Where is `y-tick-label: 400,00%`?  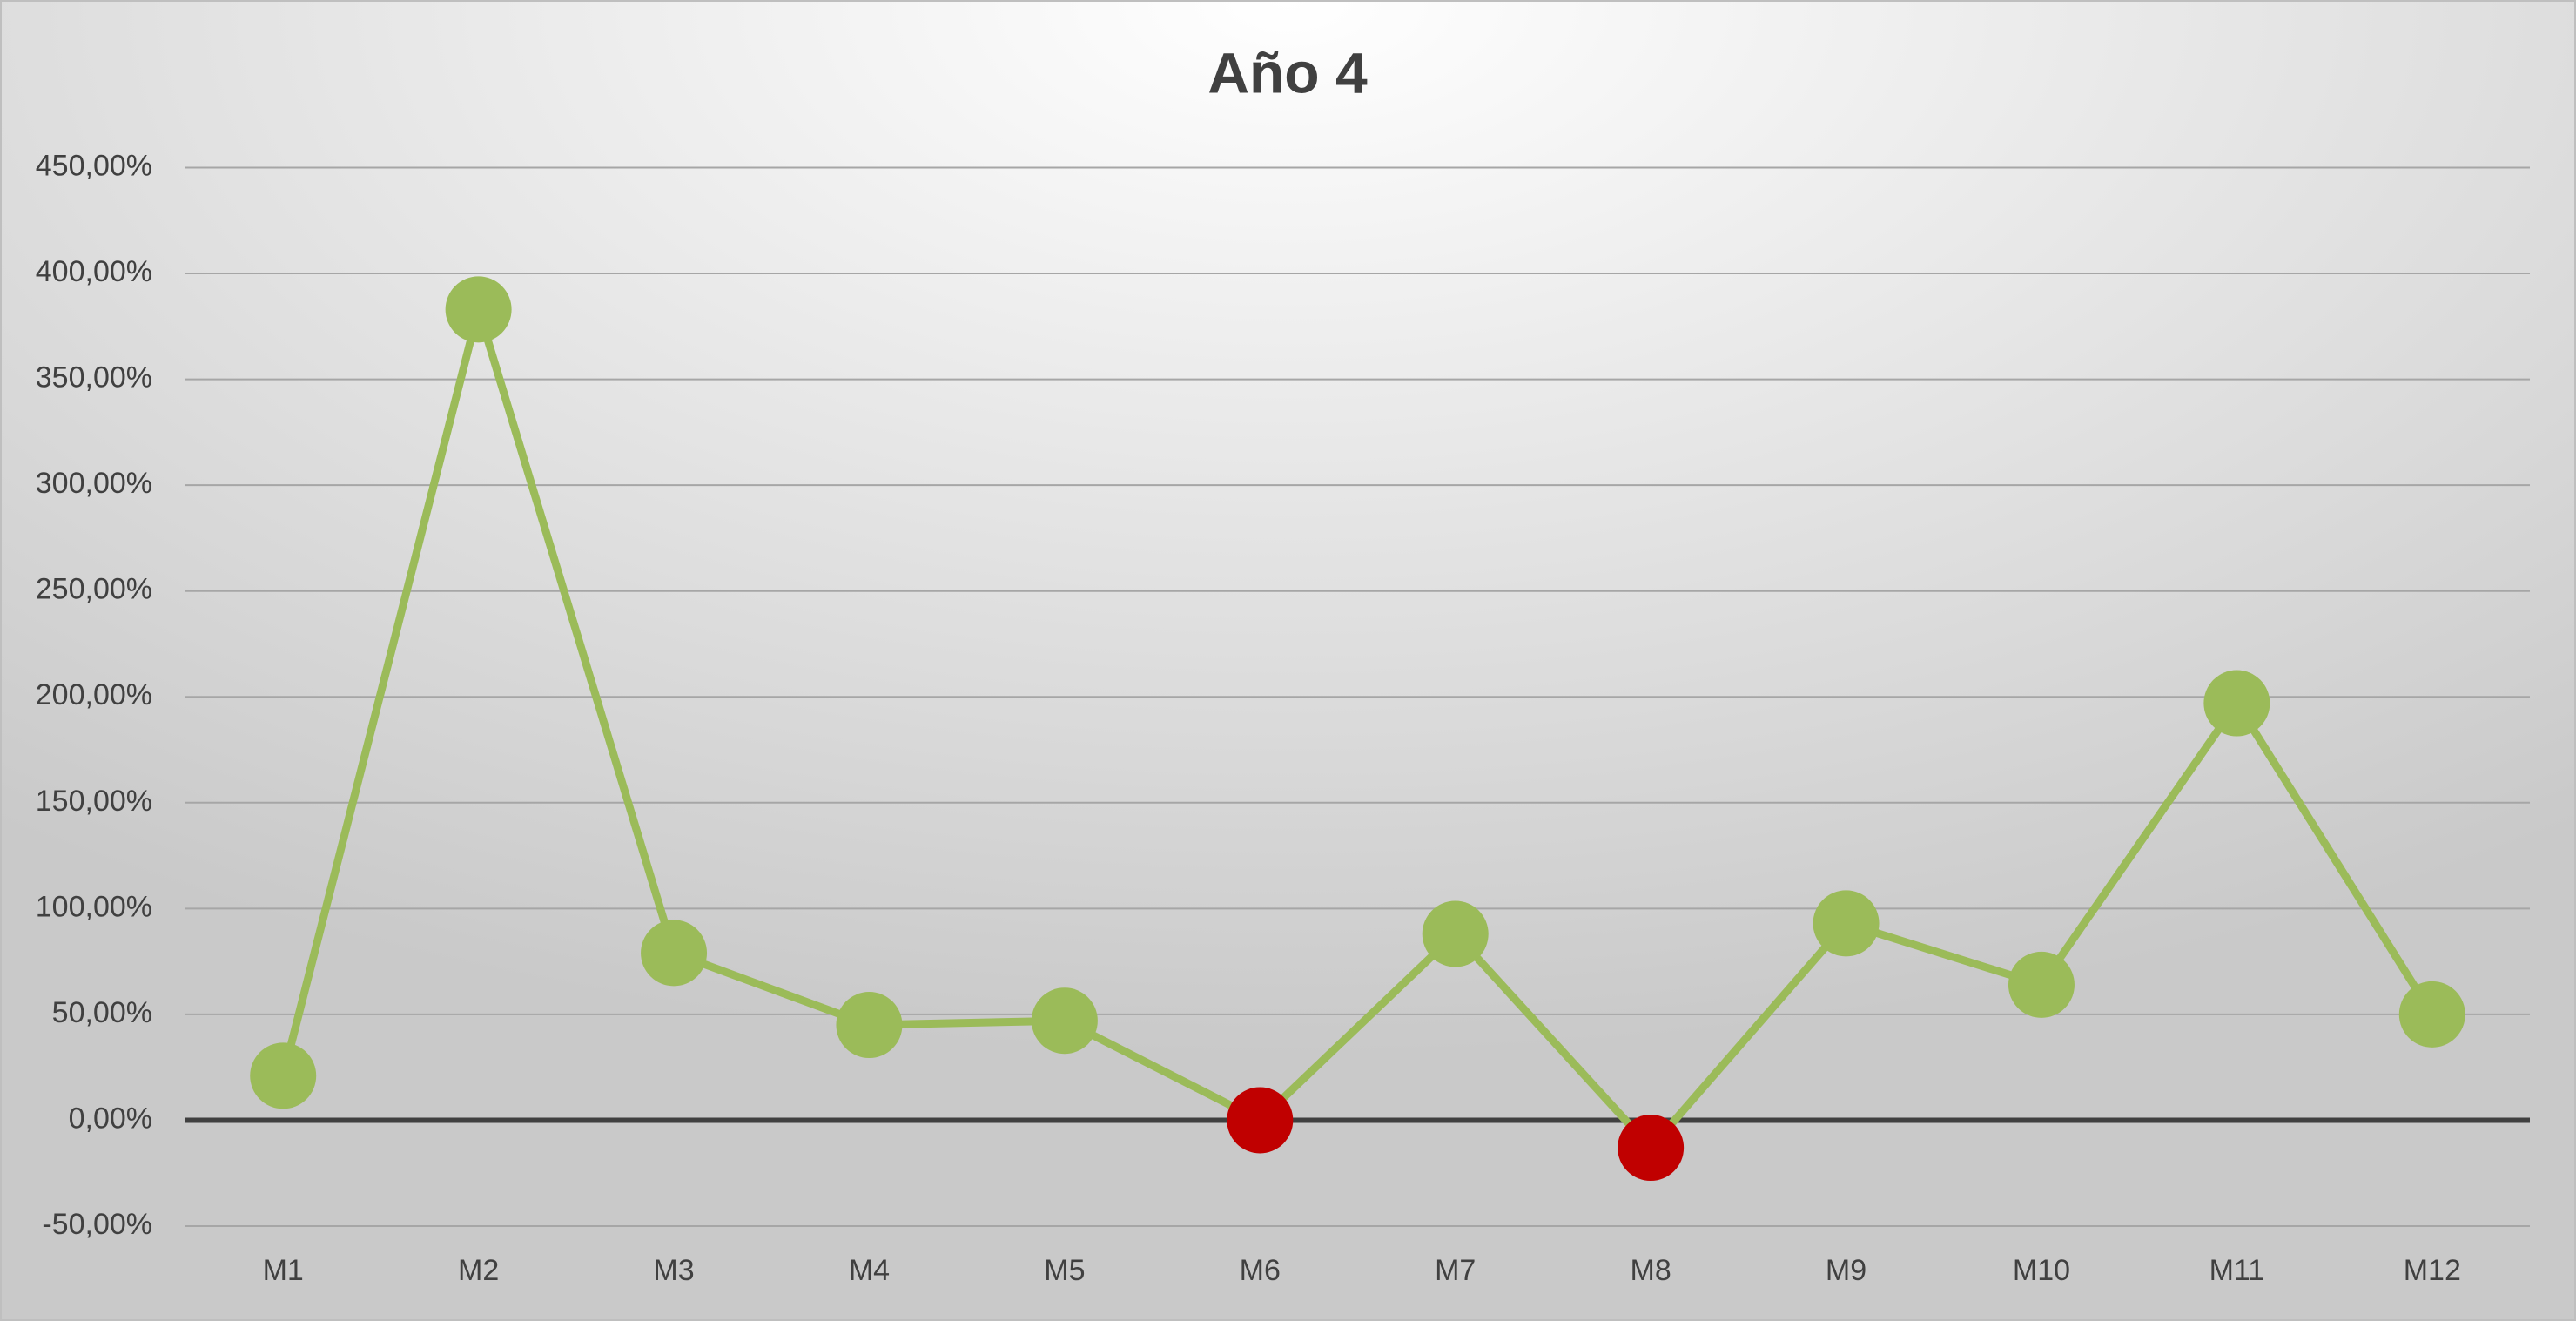 y-tick-label: 400,00% is located at coordinates (94, 272).